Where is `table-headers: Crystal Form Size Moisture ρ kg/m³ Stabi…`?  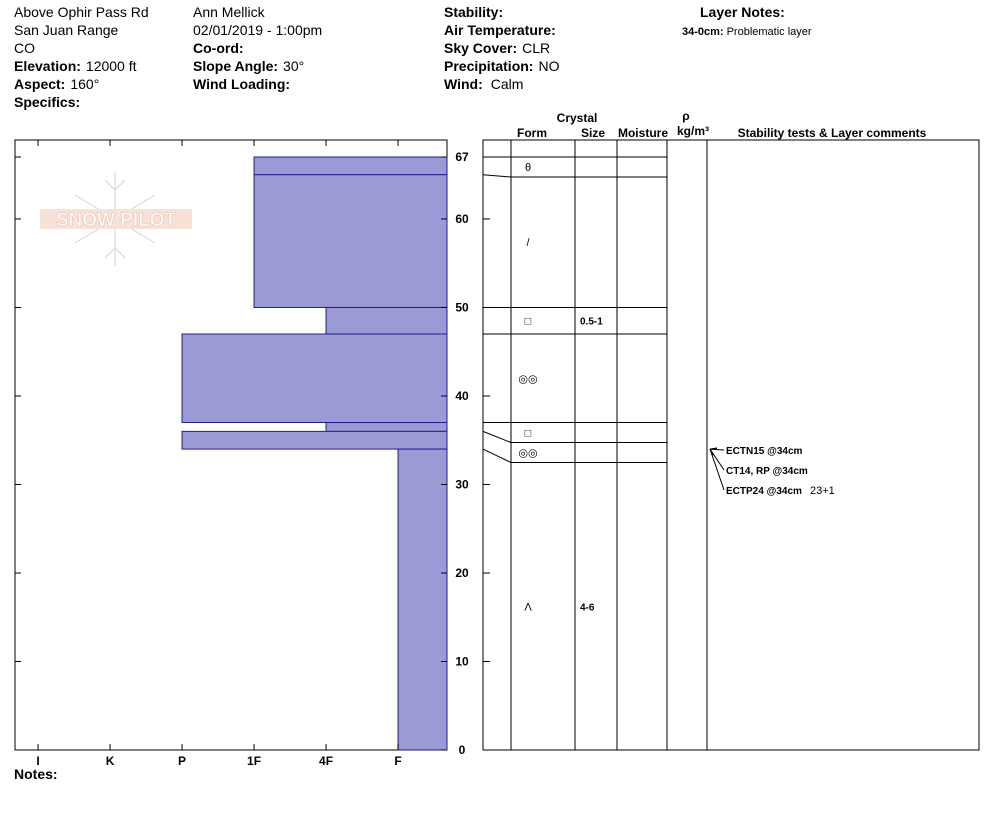
table-headers: Crystal Form Size Moisture ρ kg/m³ Stabi… is located at coordinates (722, 124).